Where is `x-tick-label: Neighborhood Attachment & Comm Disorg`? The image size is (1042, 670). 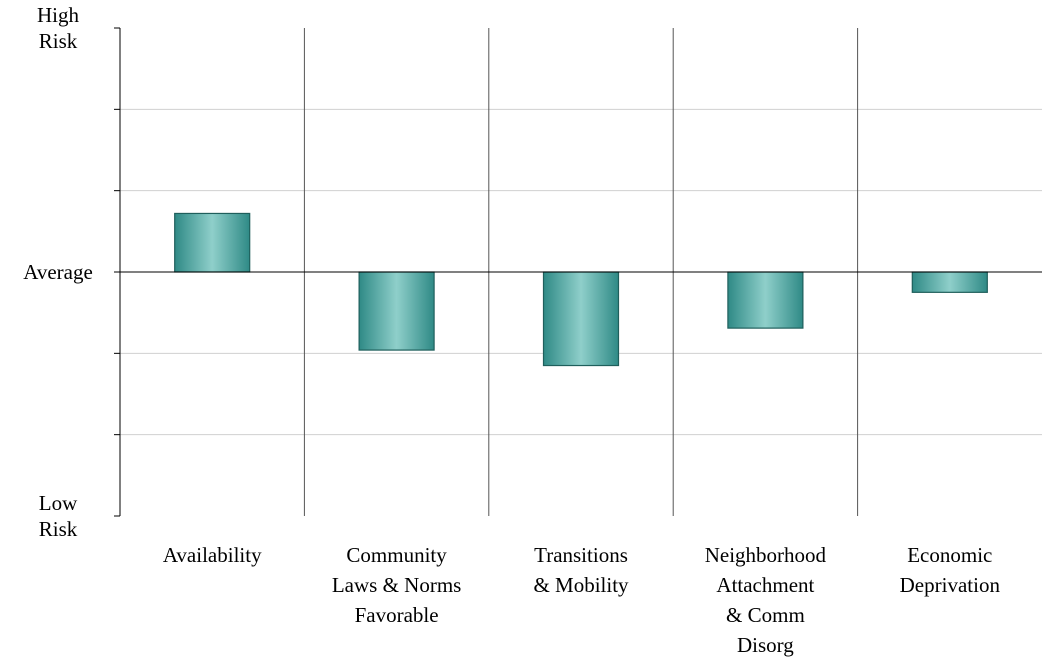 x-tick-label: Neighborhood Attachment & Comm Disorg is located at coordinates (766, 600).